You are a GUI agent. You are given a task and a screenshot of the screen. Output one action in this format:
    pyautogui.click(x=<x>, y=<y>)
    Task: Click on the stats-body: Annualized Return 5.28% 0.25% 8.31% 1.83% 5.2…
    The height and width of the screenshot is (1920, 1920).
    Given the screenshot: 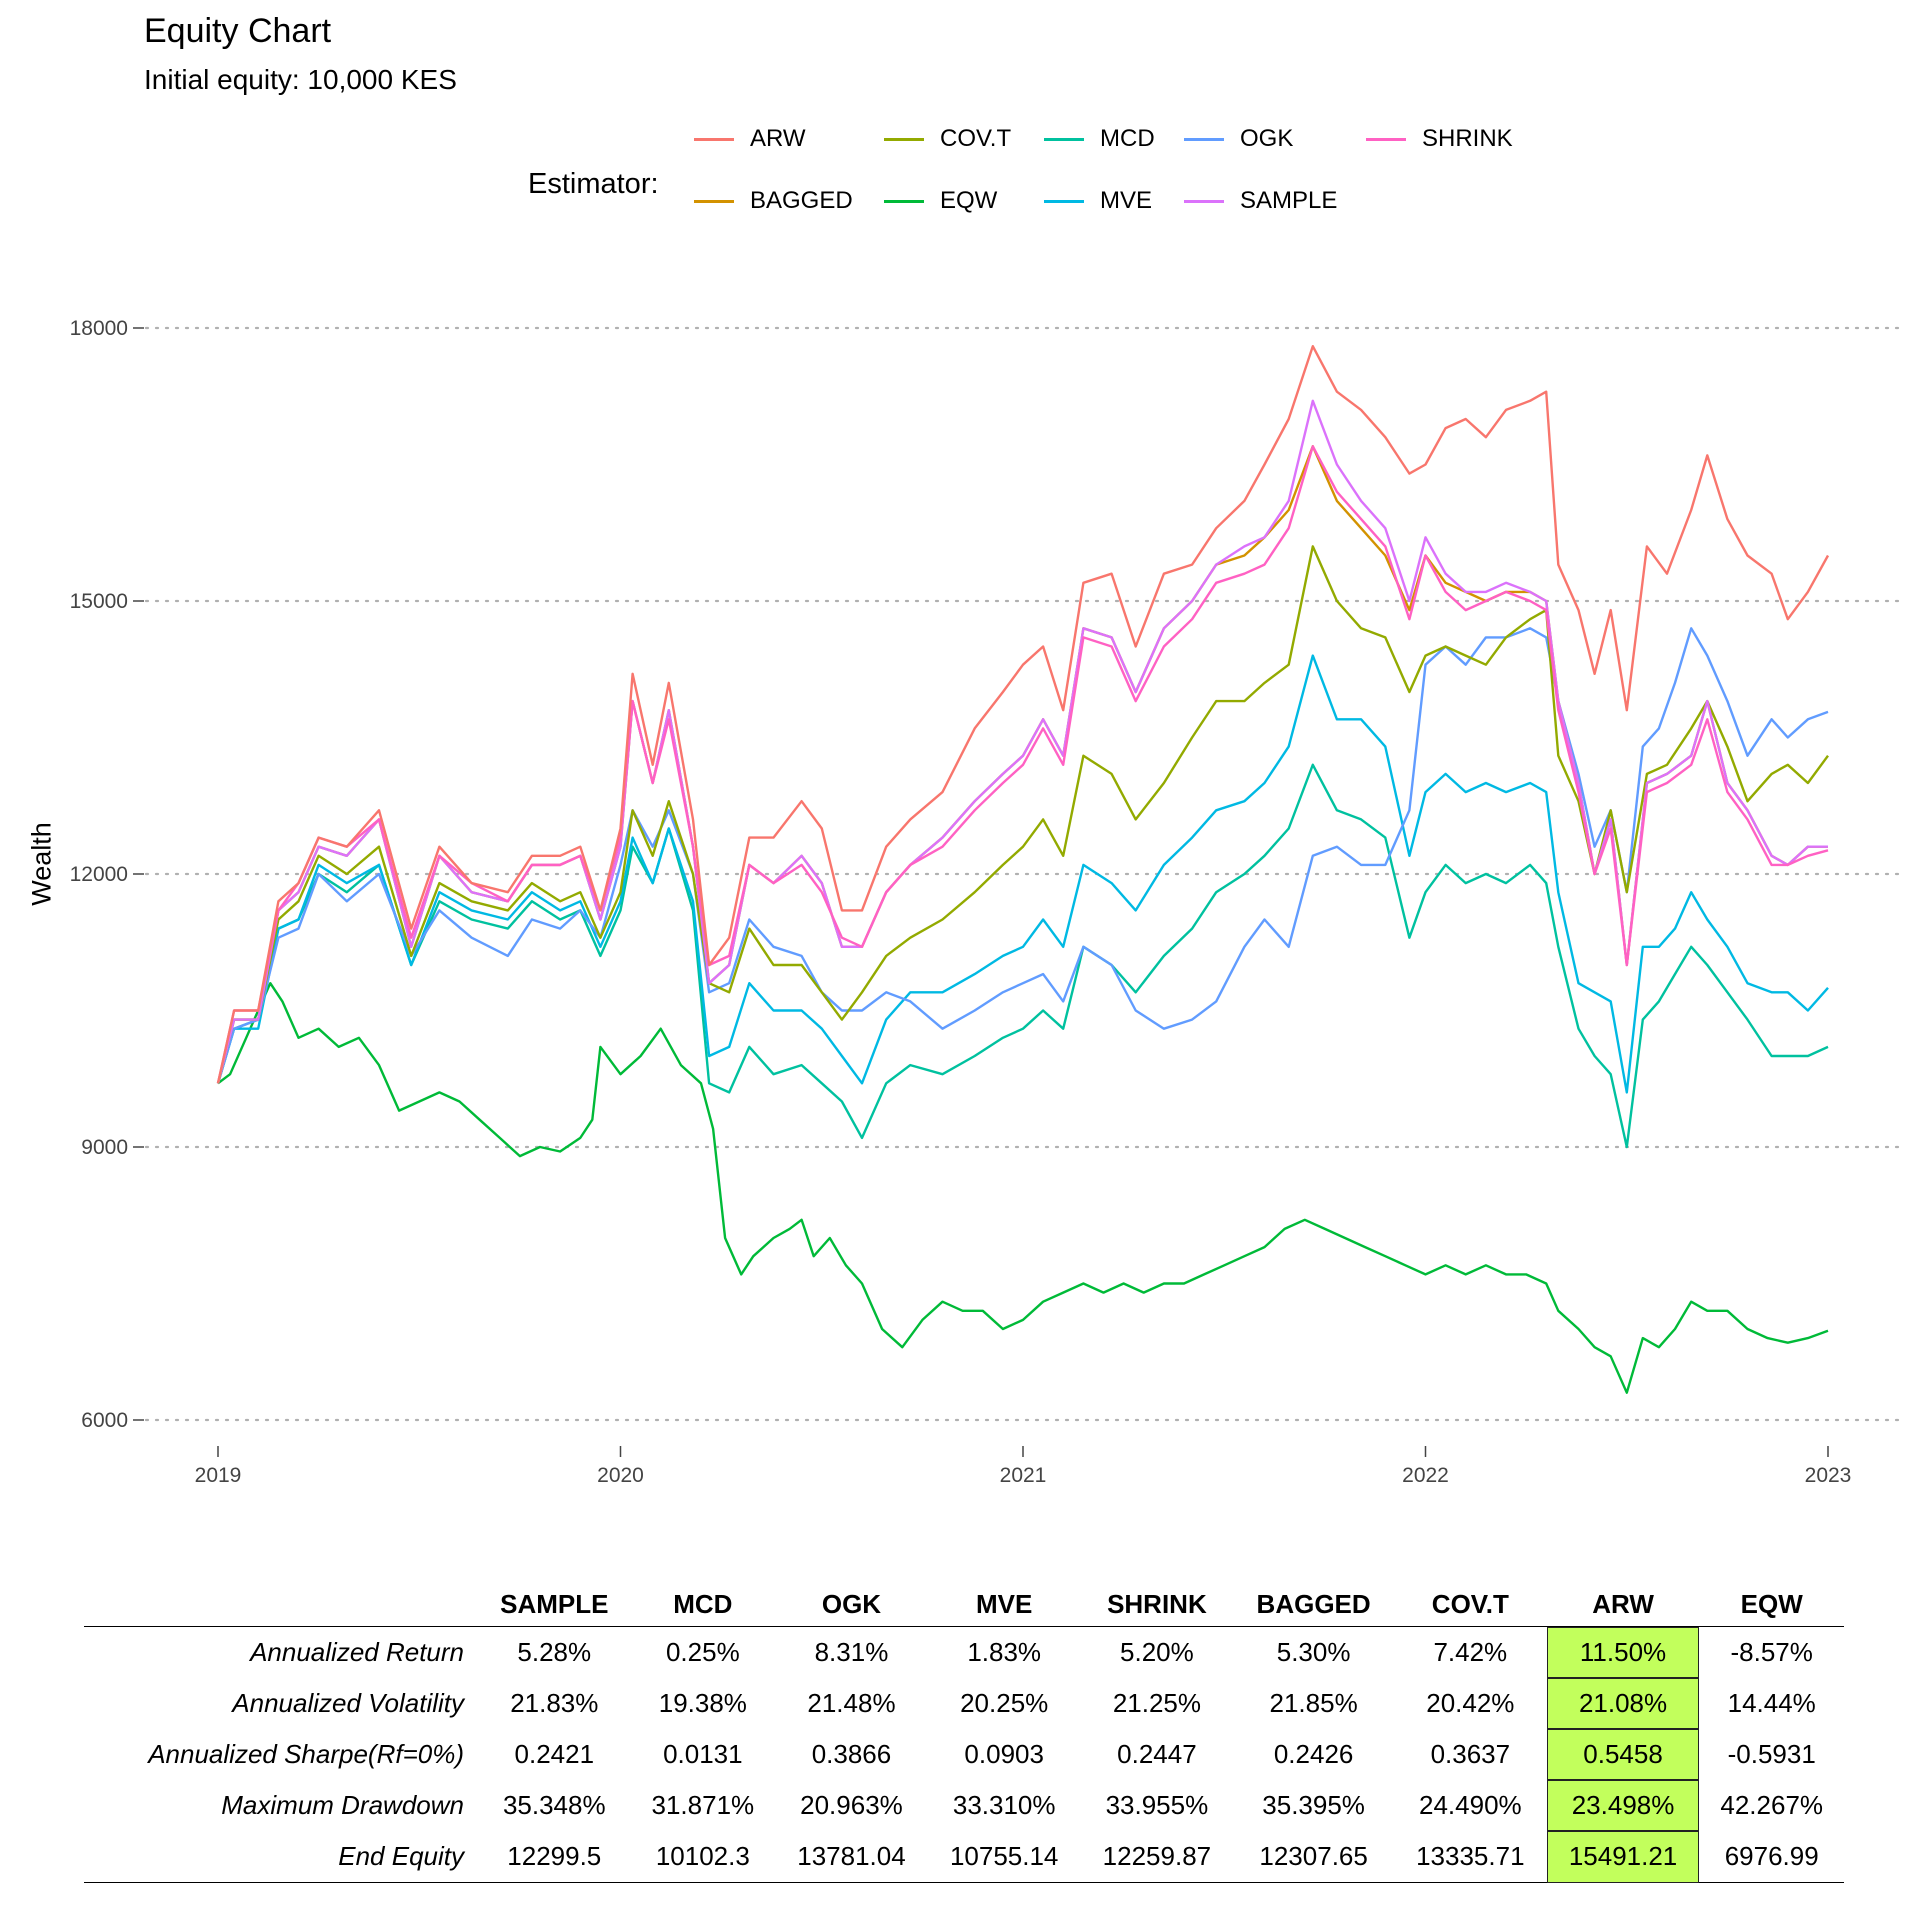 What is the action you would take?
    pyautogui.click(x=964, y=1754)
    